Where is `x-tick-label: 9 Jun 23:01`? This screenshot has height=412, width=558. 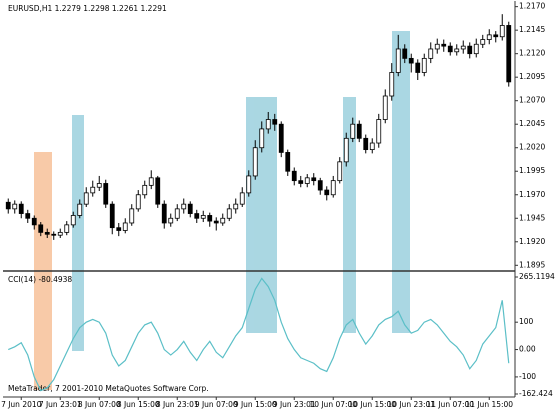
x-tick-label: 9 Jun 23:01 is located at coordinates (294, 404).